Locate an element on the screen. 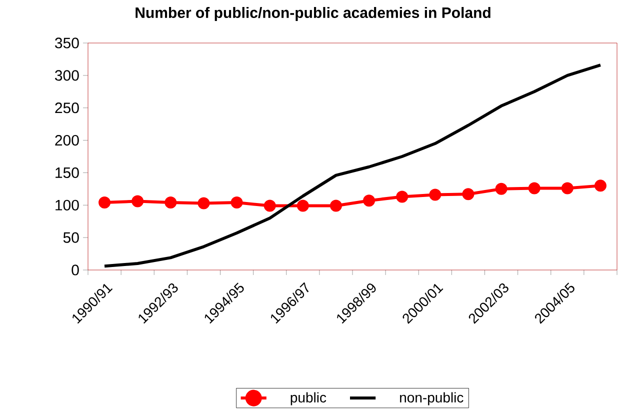 The image size is (626, 412). y-tick-label: 350 is located at coordinates (67, 43).